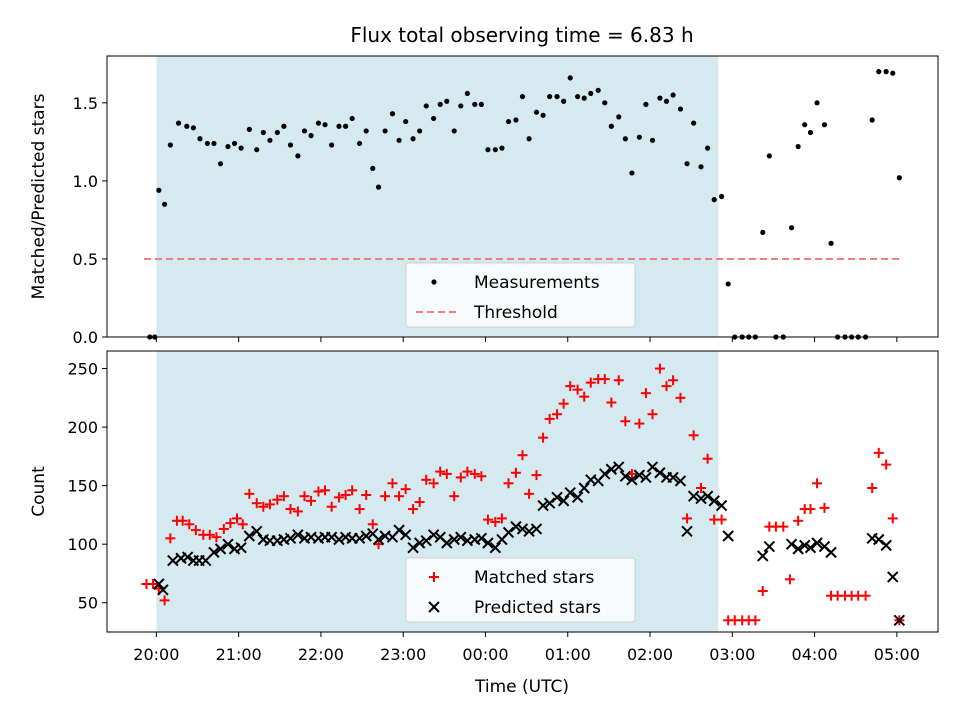 The height and width of the screenshot is (720, 960). Describe the element at coordinates (534, 578) in the screenshot. I see `legend-label-matched: Matched stars` at that location.